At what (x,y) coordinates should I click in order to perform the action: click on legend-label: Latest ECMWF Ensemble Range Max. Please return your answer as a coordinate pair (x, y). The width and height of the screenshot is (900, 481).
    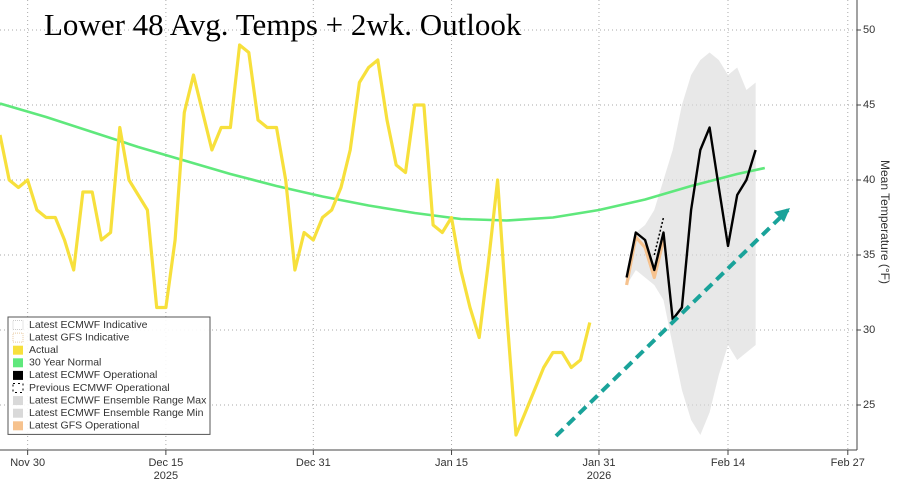
    Looking at the image, I should click on (118, 400).